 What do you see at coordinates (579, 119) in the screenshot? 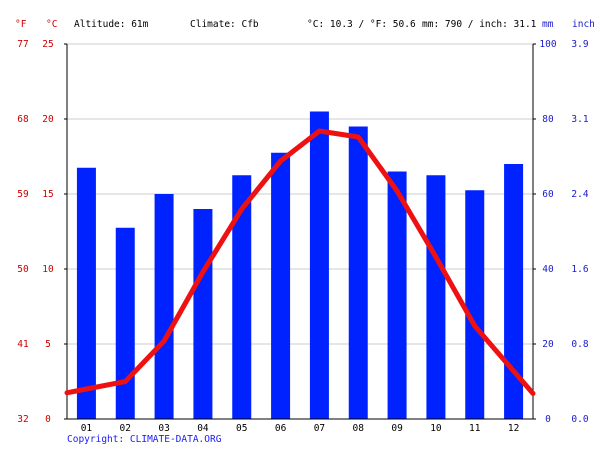
I see `inch-tick-label: 3.1` at bounding box center [579, 119].